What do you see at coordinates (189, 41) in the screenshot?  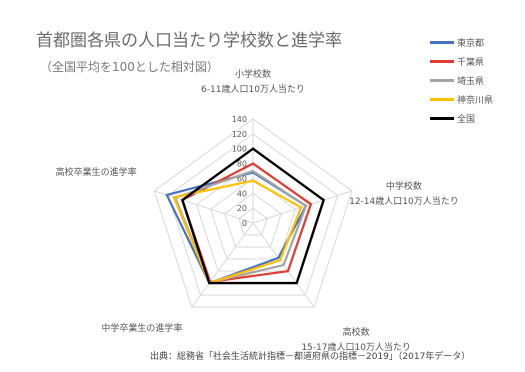 I see `chart-title: 首都圏各県の人口当たり学校数と進学率` at bounding box center [189, 41].